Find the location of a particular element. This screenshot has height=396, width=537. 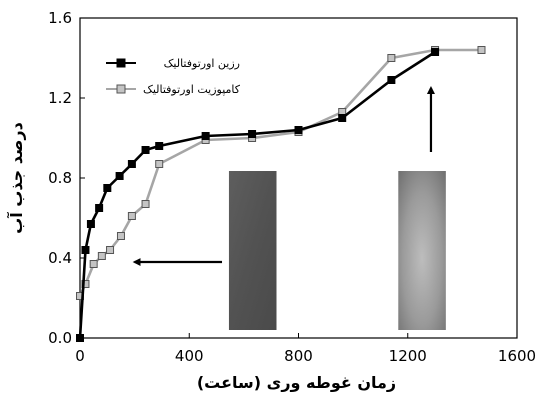

legend: رزین اورتوفتالیک کامپوزیت اورتوفتالیک is located at coordinates (173, 76).